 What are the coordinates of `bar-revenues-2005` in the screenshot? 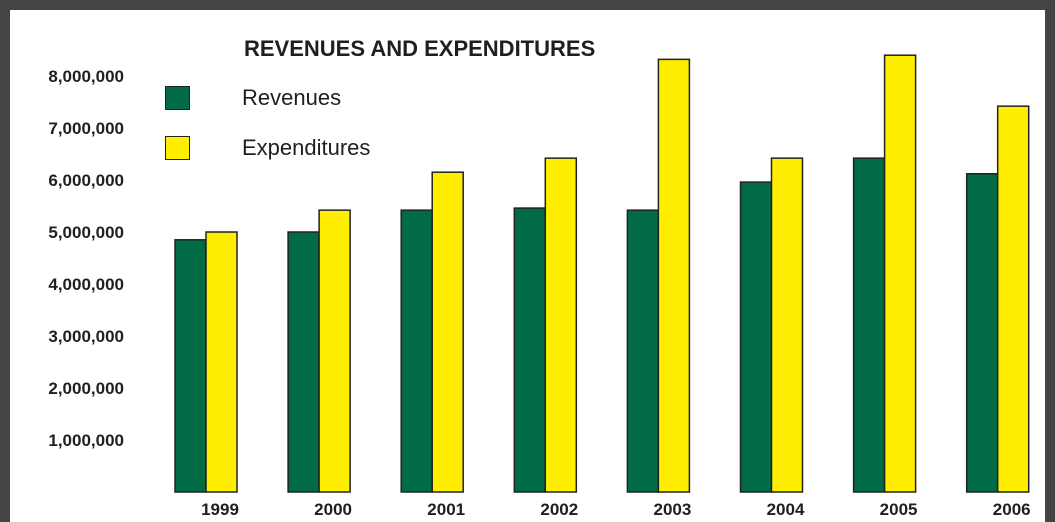 It's located at (869, 325).